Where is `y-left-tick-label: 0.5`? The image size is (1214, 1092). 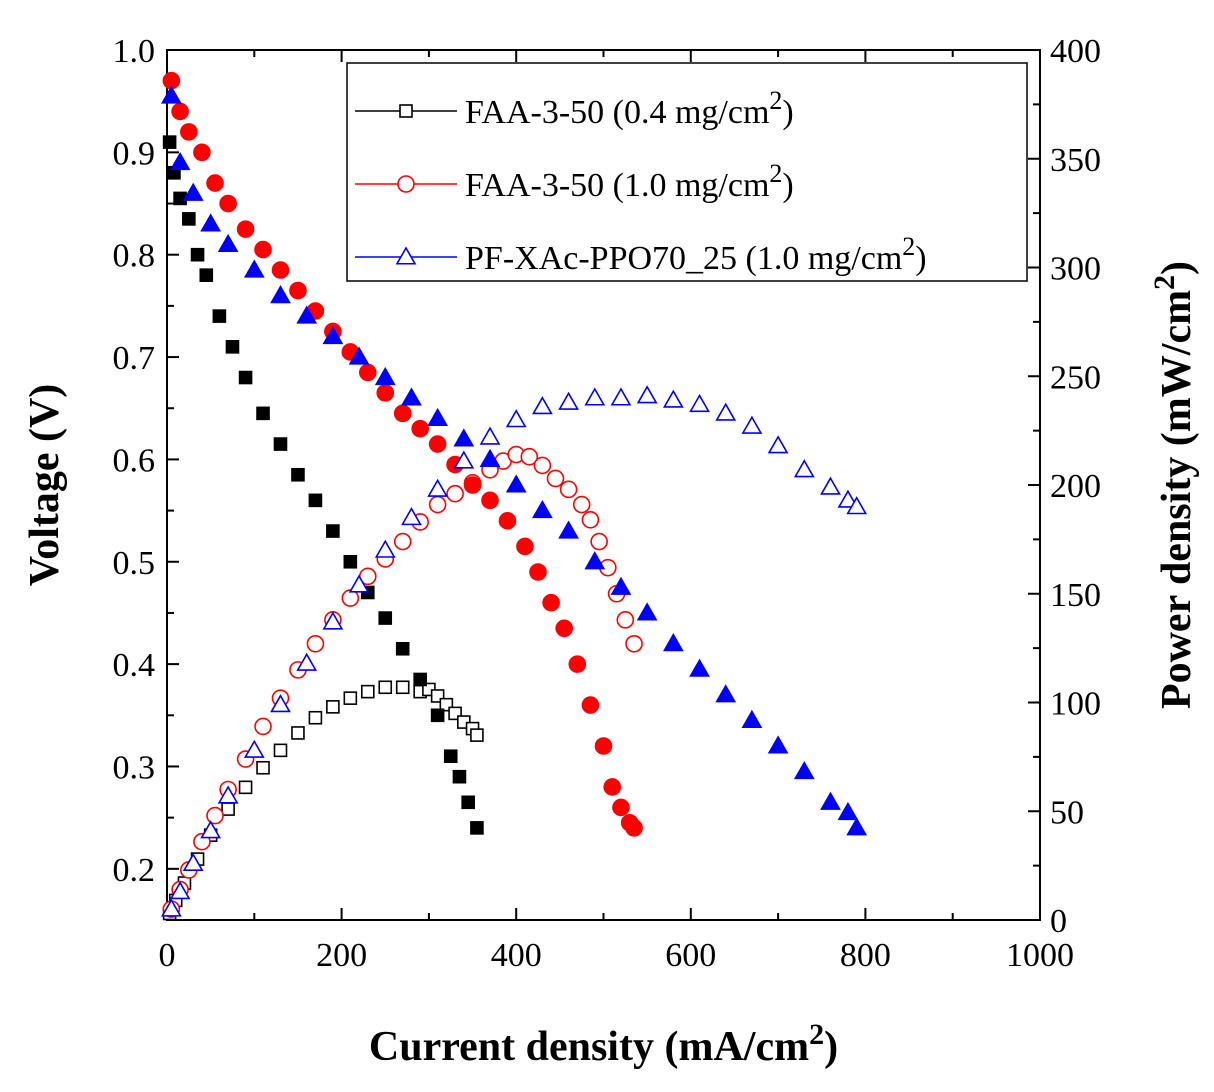
y-left-tick-label: 0.5 is located at coordinates (134, 563).